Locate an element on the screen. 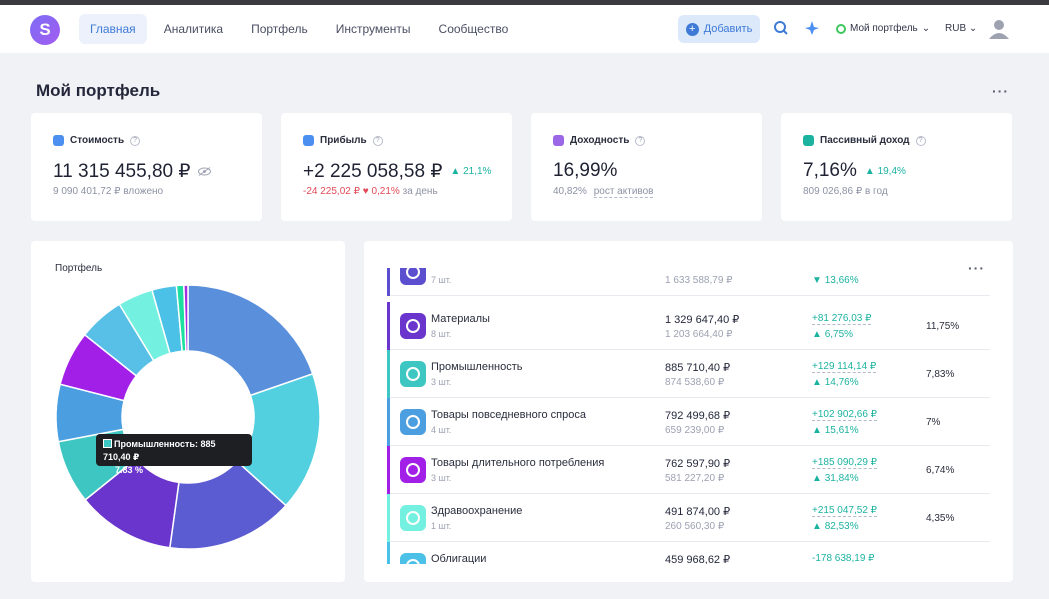  currency-select: RUB ⌄ is located at coordinates (961, 28).